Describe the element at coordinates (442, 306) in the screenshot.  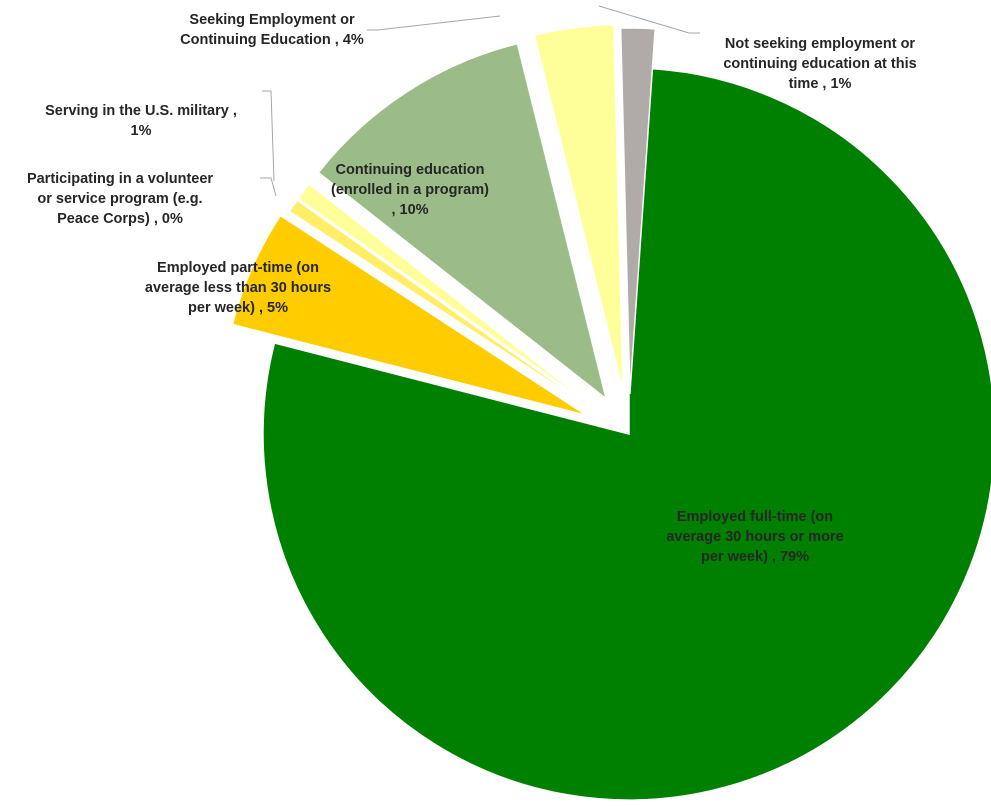
I see `pie-slice-volunteer` at that location.